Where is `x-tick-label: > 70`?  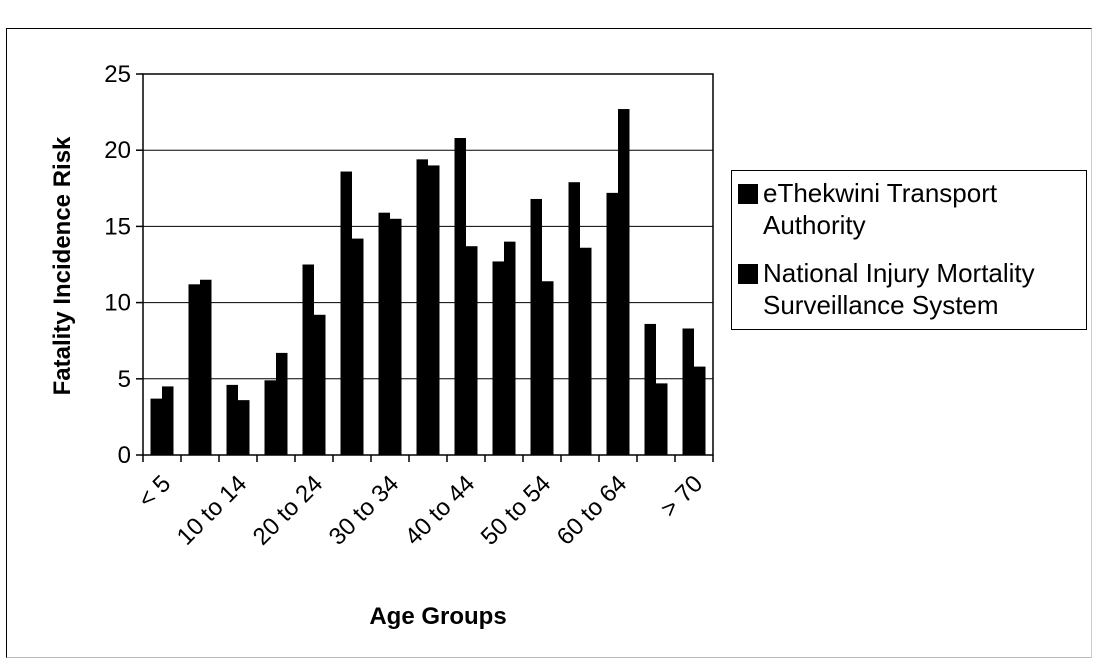
x-tick-label: > 70 is located at coordinates (682, 496).